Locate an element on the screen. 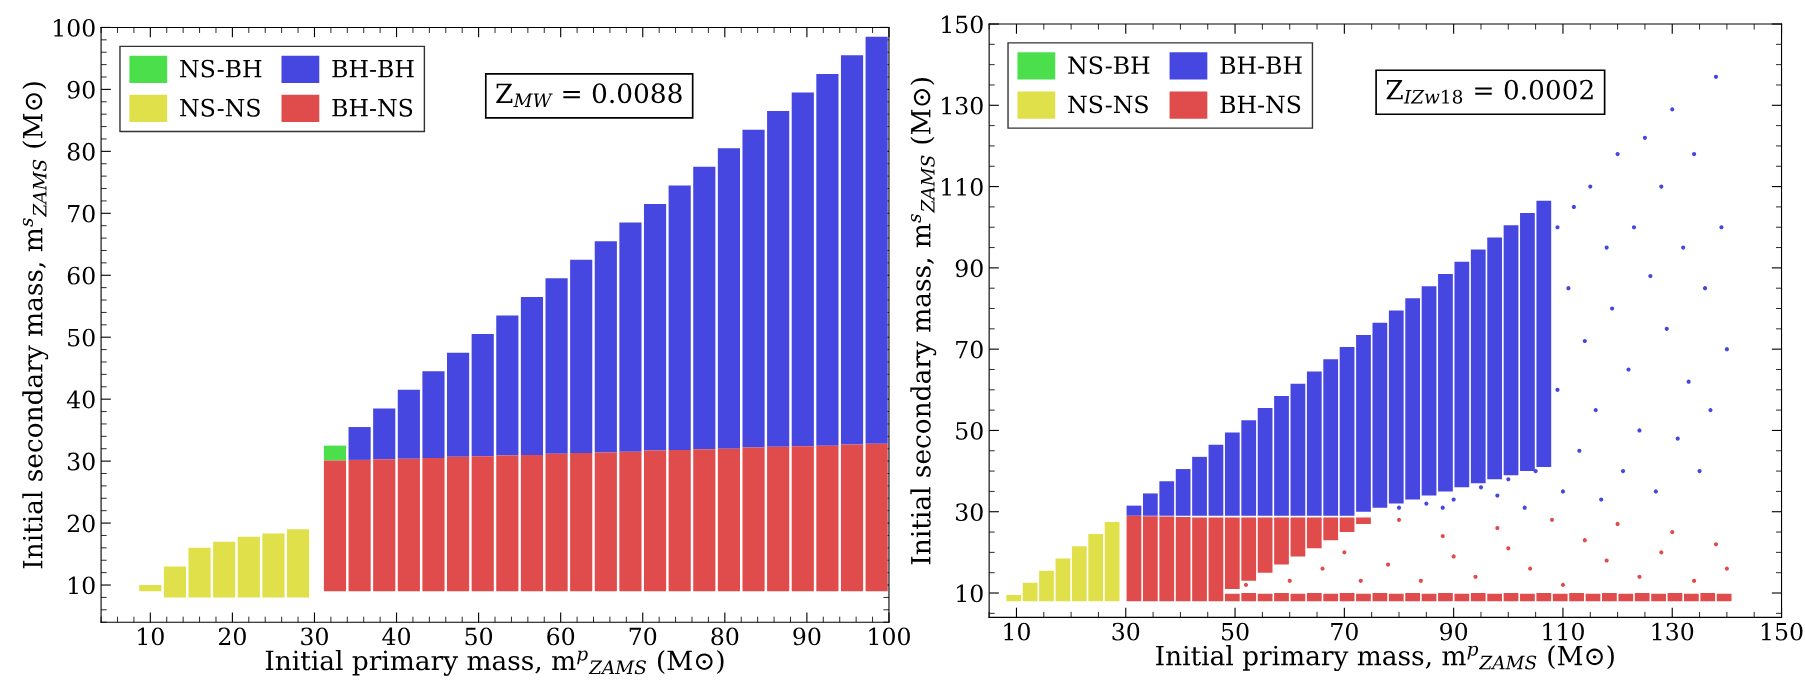 Image resolution: width=1805 pixels, height=686 pixels. y-tick-label: 90 is located at coordinates (81, 89).